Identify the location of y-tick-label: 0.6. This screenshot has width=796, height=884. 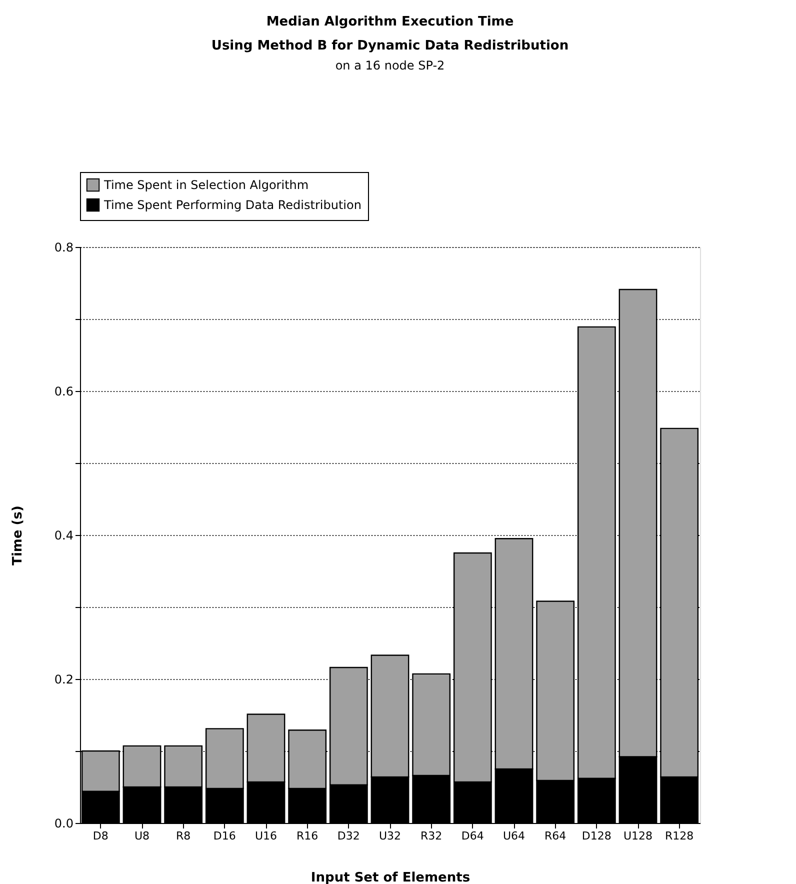
(64, 391).